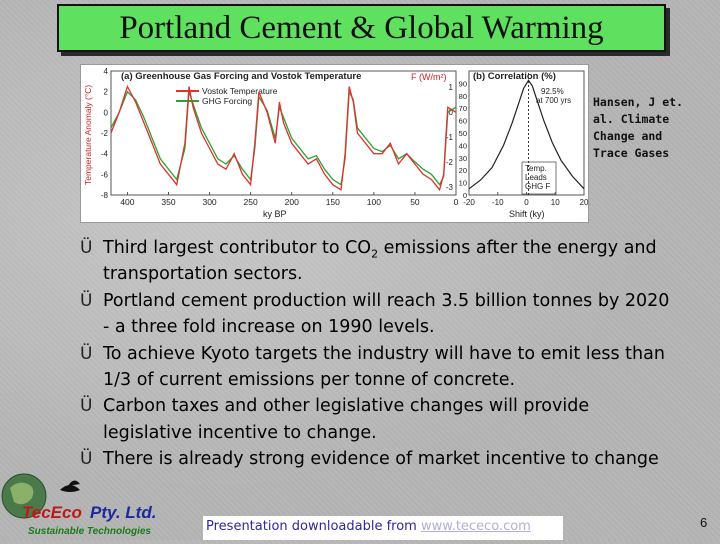 The image size is (720, 544). I want to click on vostok-temperature-line, so click(283, 138).